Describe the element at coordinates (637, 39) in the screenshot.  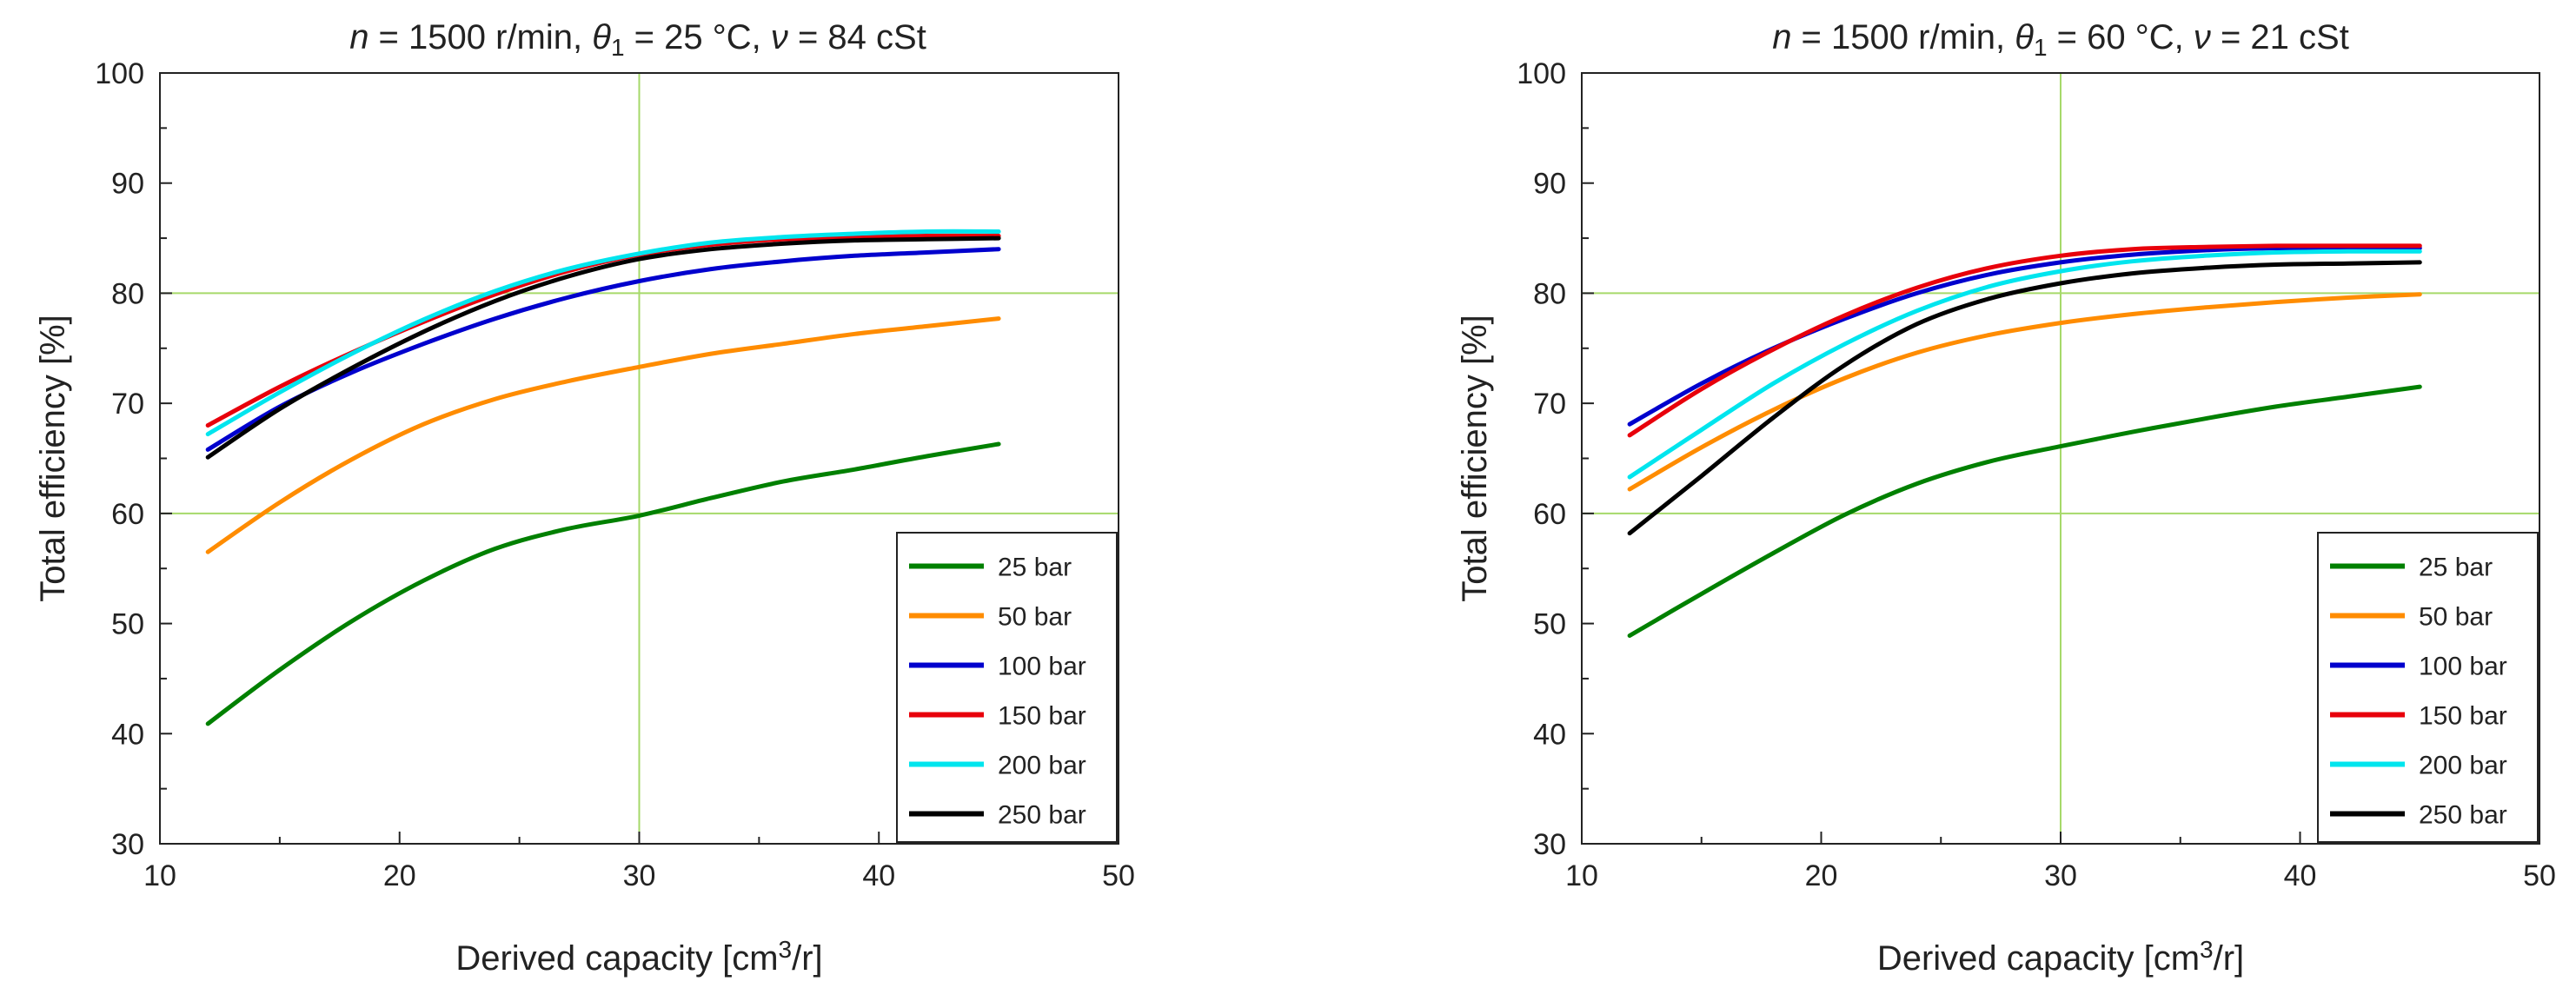
I see `chart-title: n = 1500 r/min, θ1 = 25 °C, ν = 84 cSt` at that location.